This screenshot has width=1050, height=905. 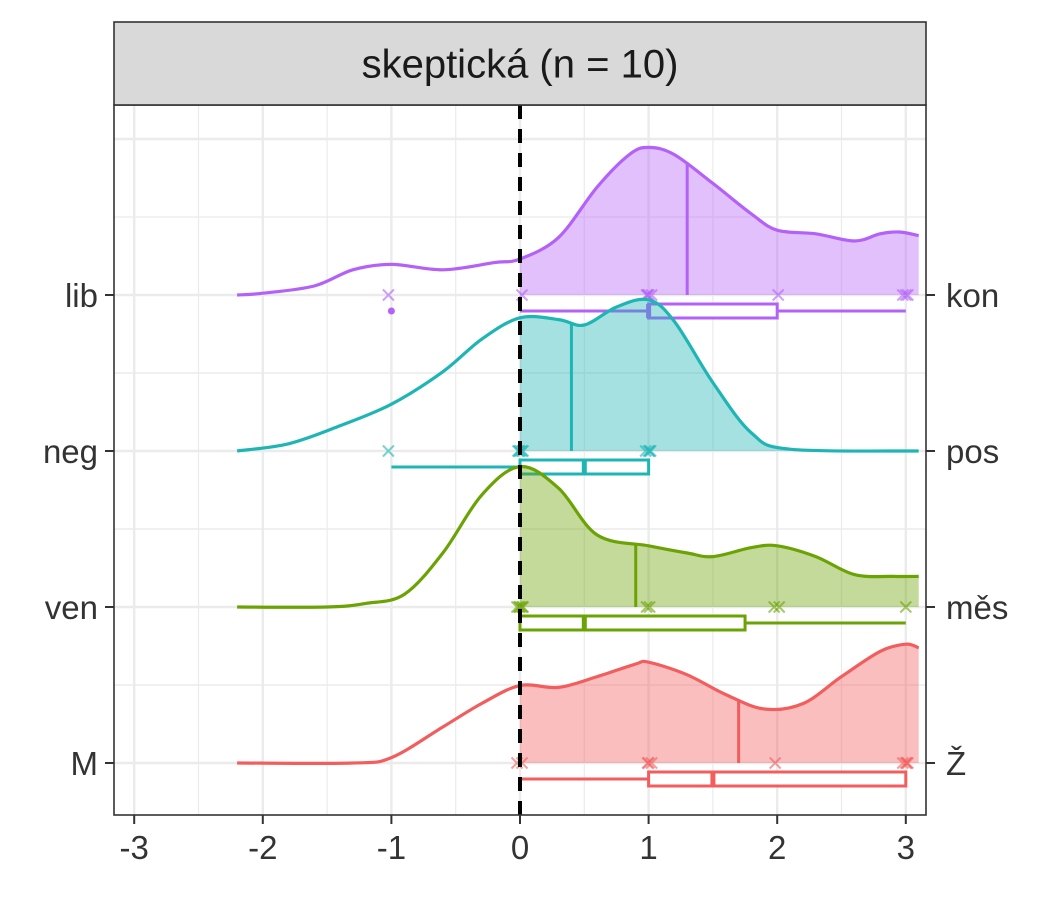 What do you see at coordinates (70, 451) in the screenshot?
I see `row-label-left: neg` at bounding box center [70, 451].